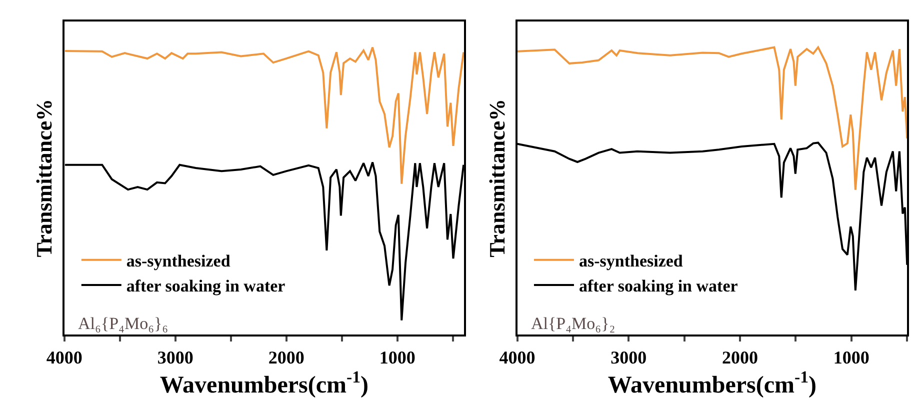 The image size is (911, 402). What do you see at coordinates (573, 323) in the screenshot?
I see `annotation: Al{P₄Mo₆}₂` at bounding box center [573, 323].